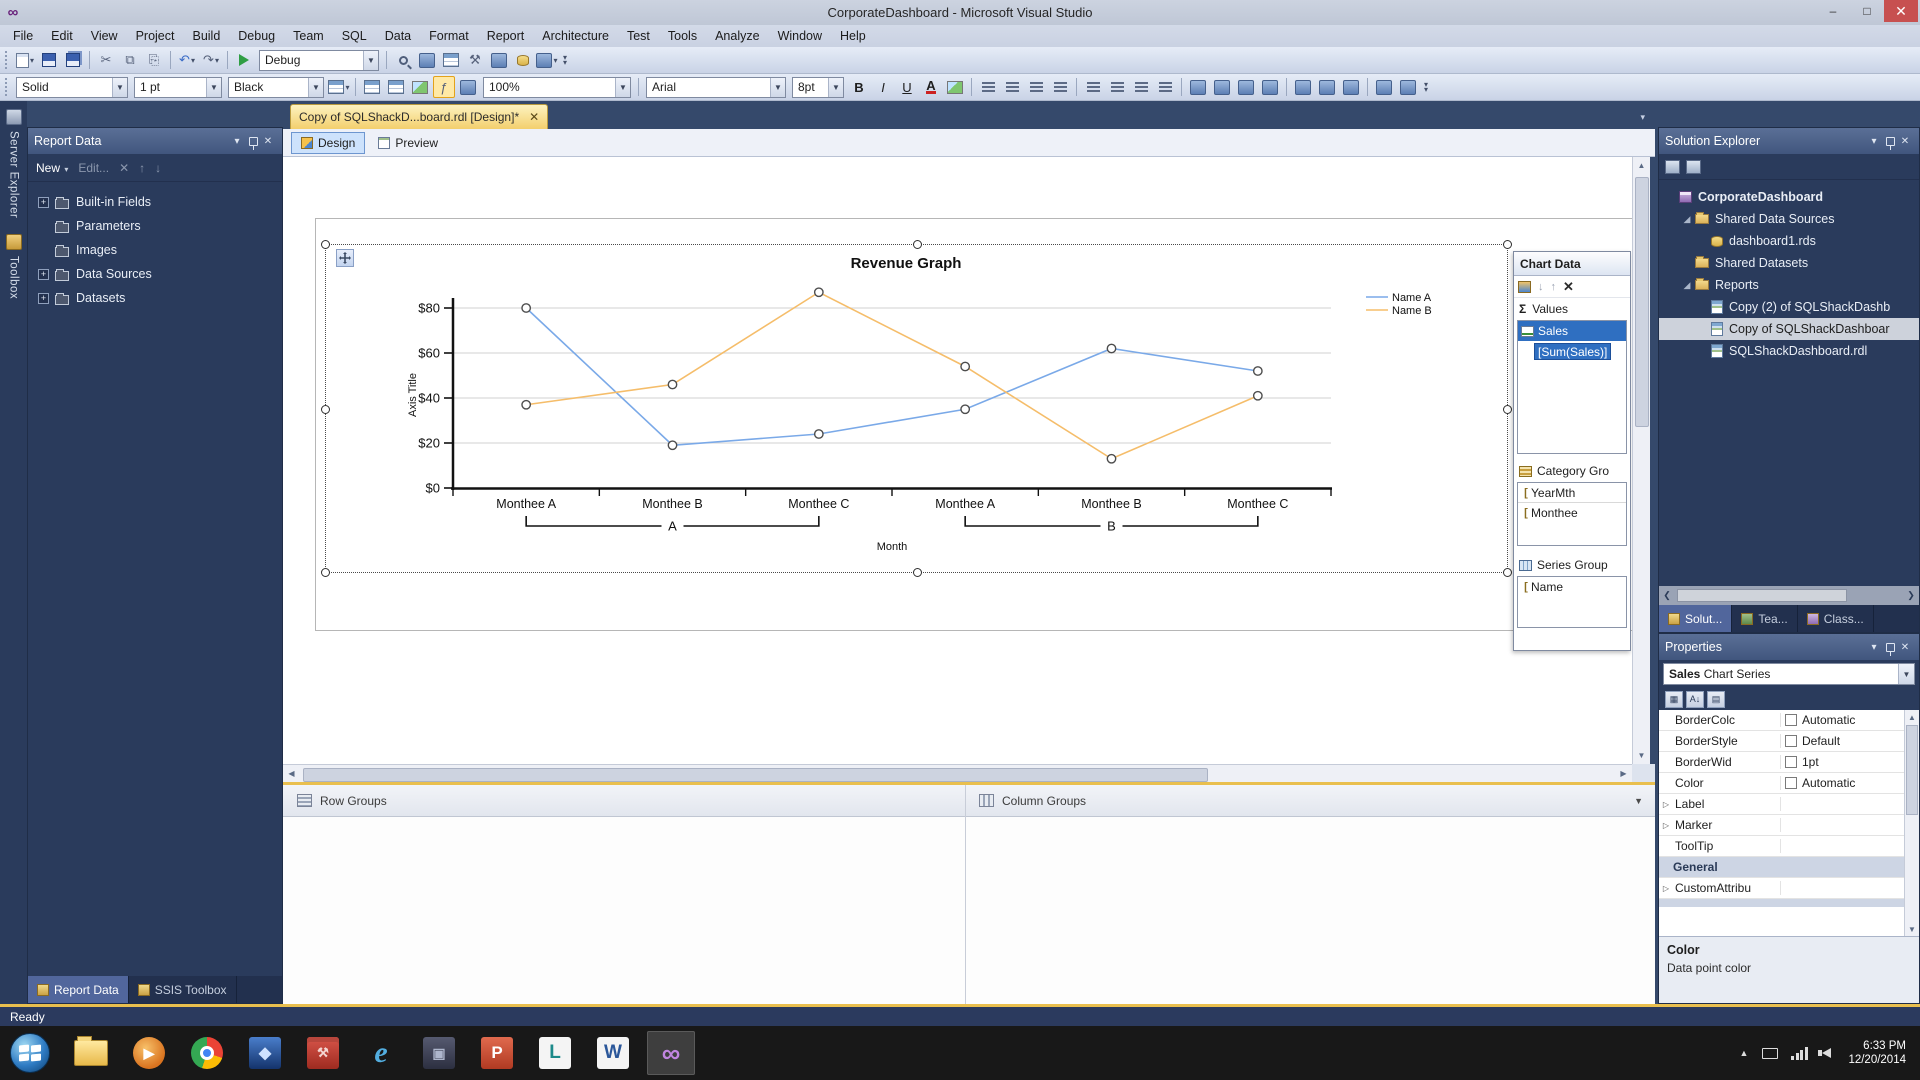  I want to click on menu-analyze: Analyze, so click(737, 36).